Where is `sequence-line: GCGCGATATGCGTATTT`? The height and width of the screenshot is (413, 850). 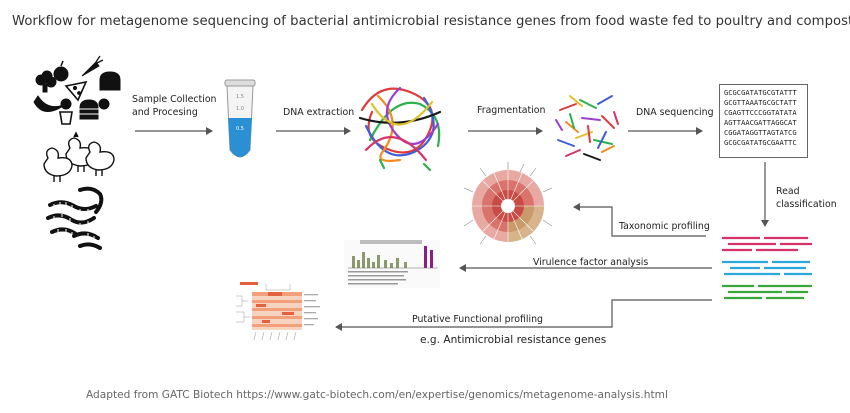 sequence-line: GCGCGATATGCGTATTT is located at coordinates (760, 92).